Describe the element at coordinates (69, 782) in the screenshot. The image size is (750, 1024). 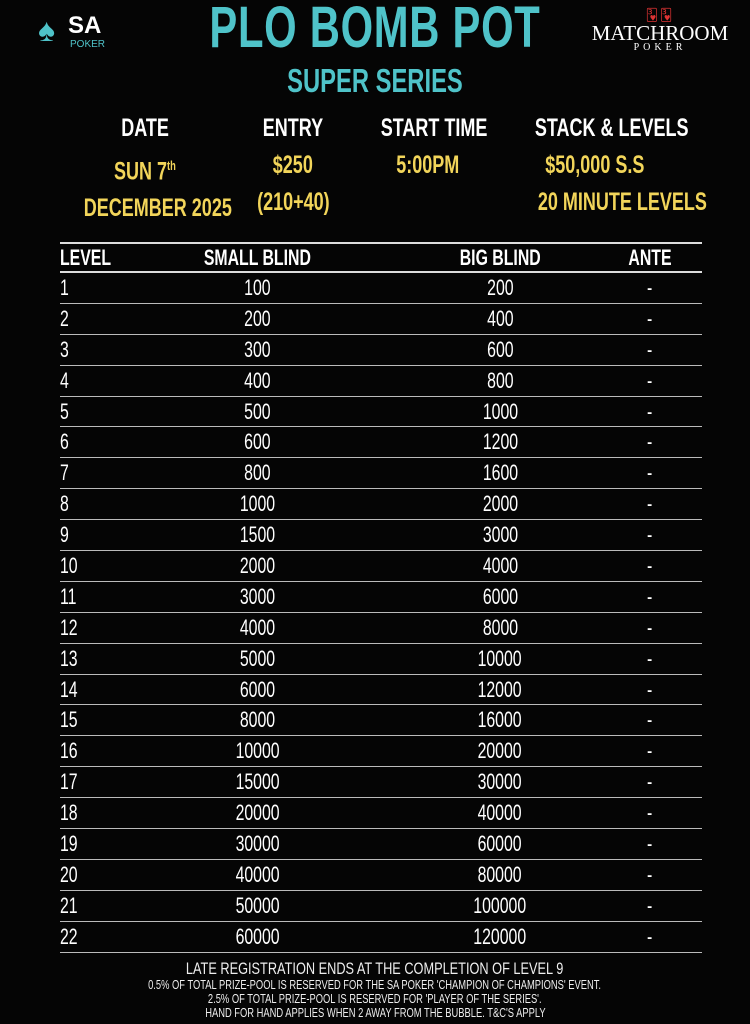
I see `cell-level: 17` at that location.